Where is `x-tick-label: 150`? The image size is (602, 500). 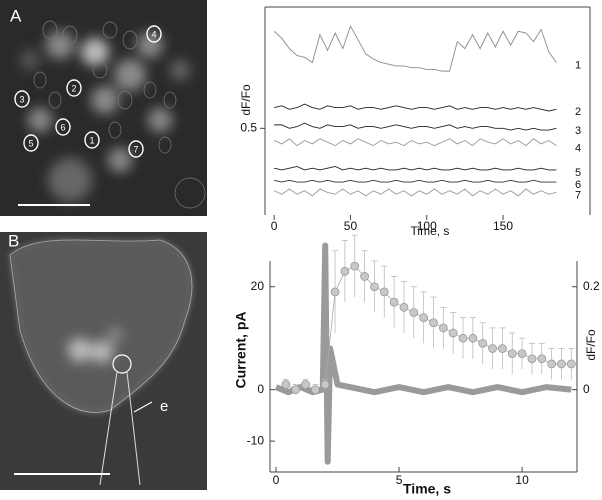
x-tick-label: 150 is located at coordinates (503, 226).